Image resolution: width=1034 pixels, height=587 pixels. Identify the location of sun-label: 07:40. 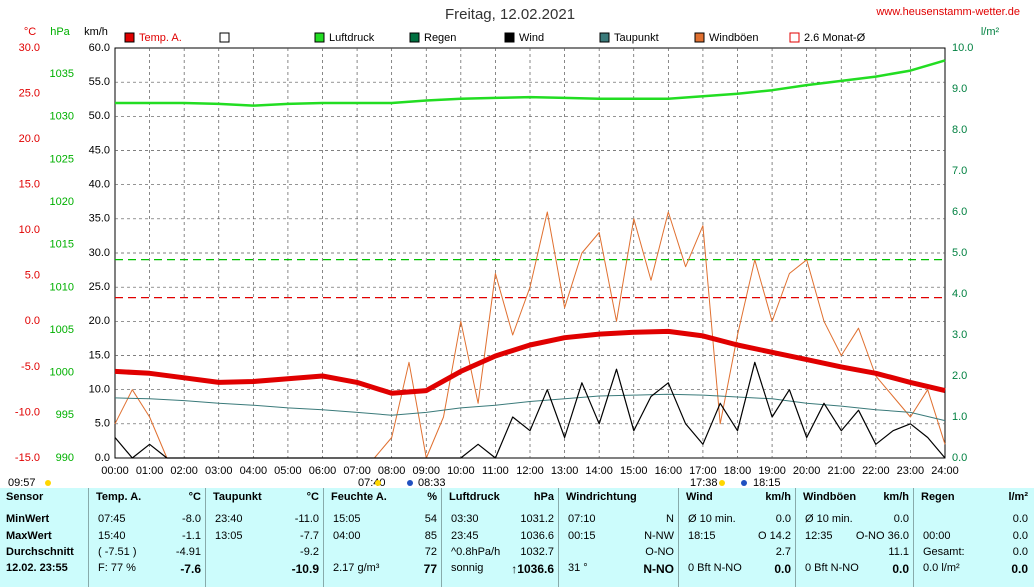
(372, 482).